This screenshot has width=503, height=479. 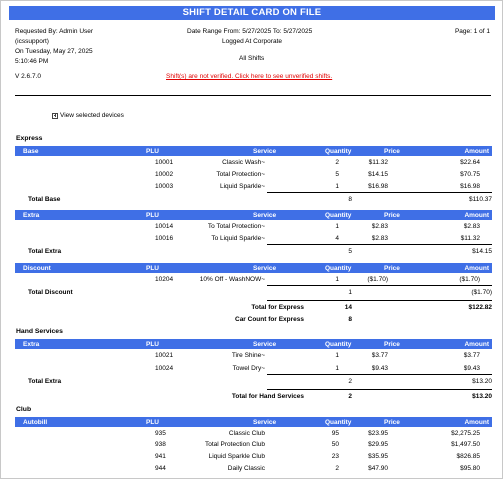 I want to click on cell-price: $16.98, so click(x=378, y=186).